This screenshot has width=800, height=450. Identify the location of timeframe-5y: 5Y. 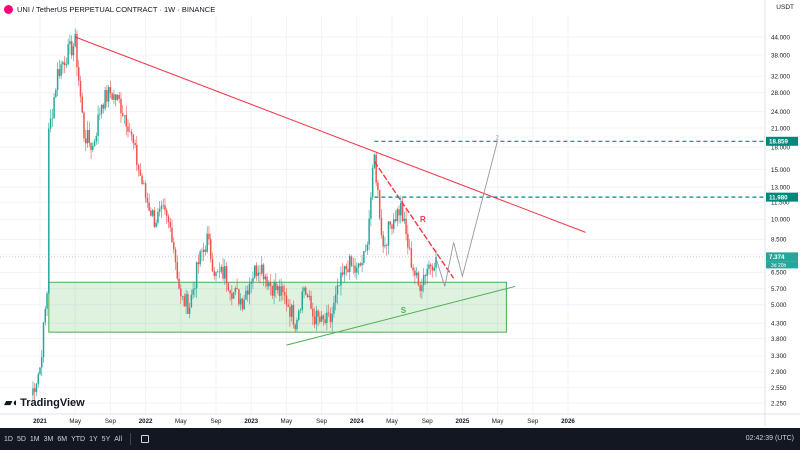
(106, 439).